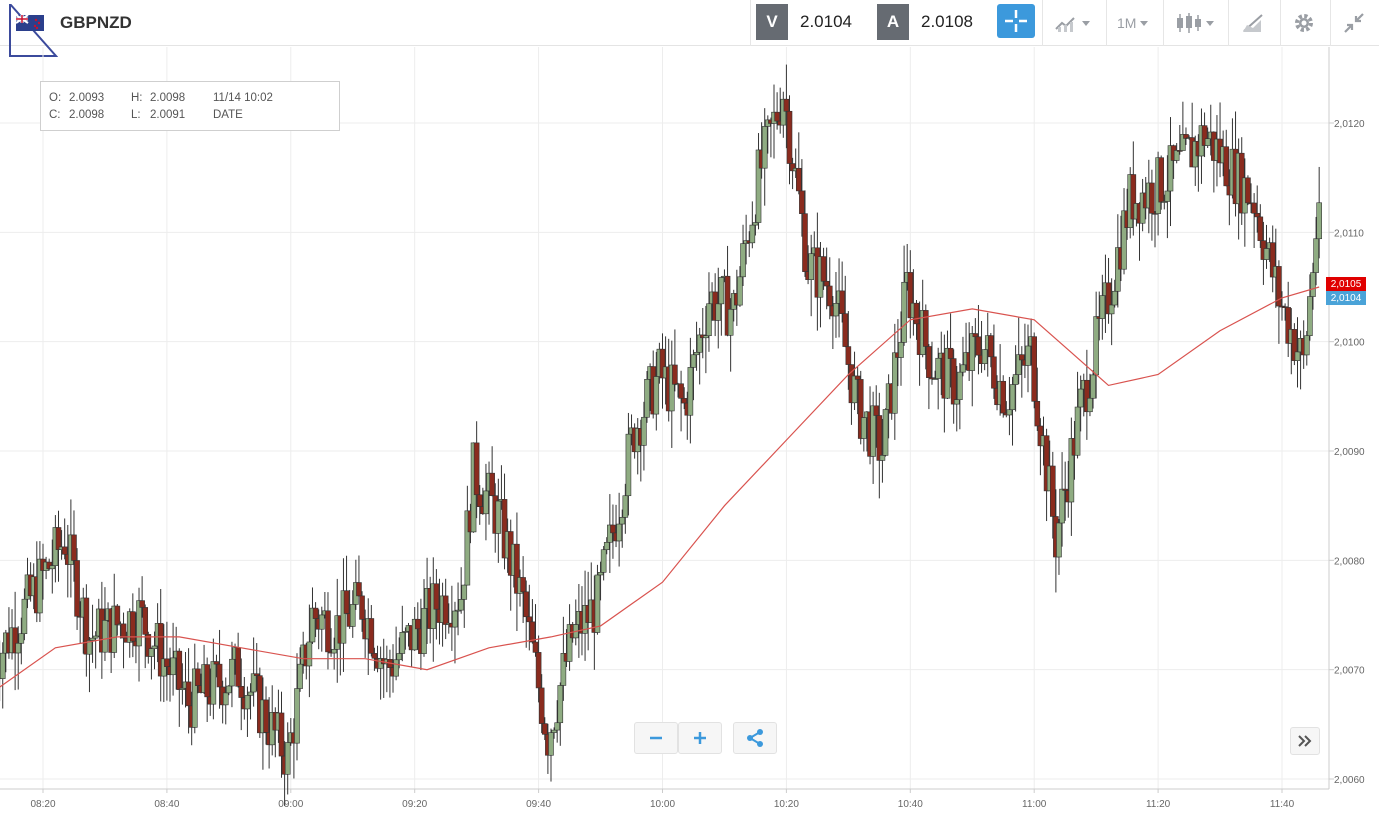  I want to click on scroll-to-latest-button, so click(1305, 741).